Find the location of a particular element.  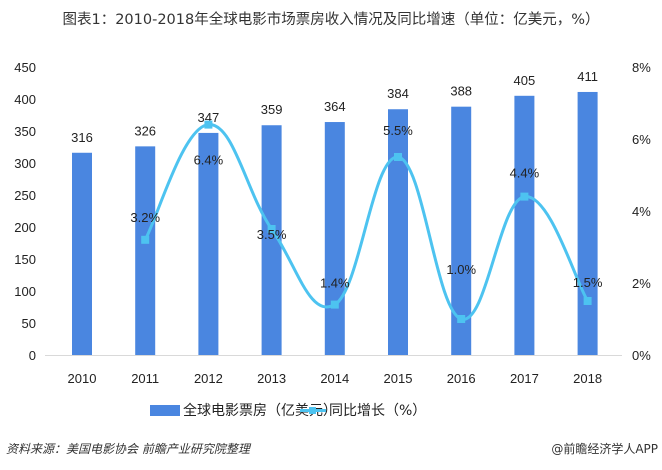

left-axis-tick: 400 is located at coordinates (25, 99).